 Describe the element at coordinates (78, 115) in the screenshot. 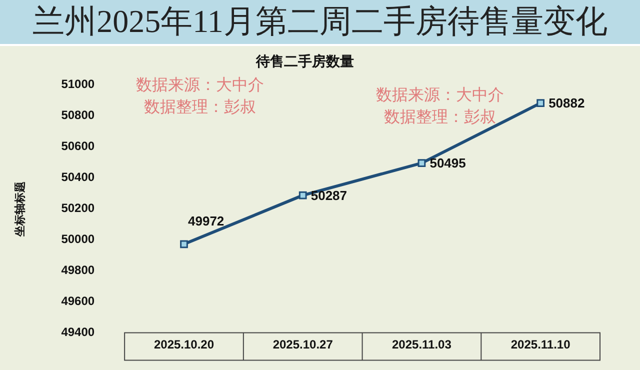

I see `y-tick-label: 50800` at that location.